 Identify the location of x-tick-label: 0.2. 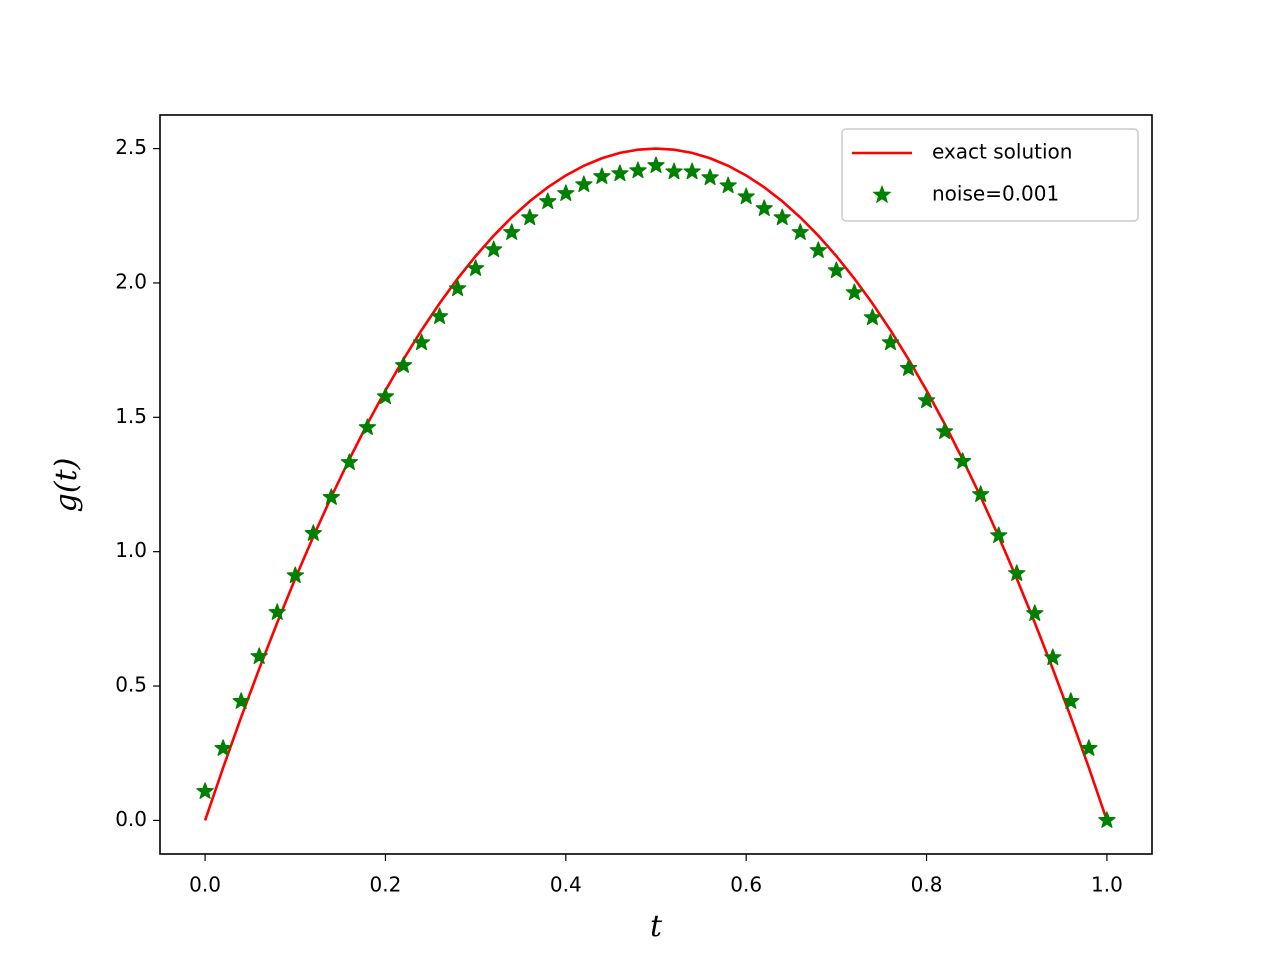
(386, 885).